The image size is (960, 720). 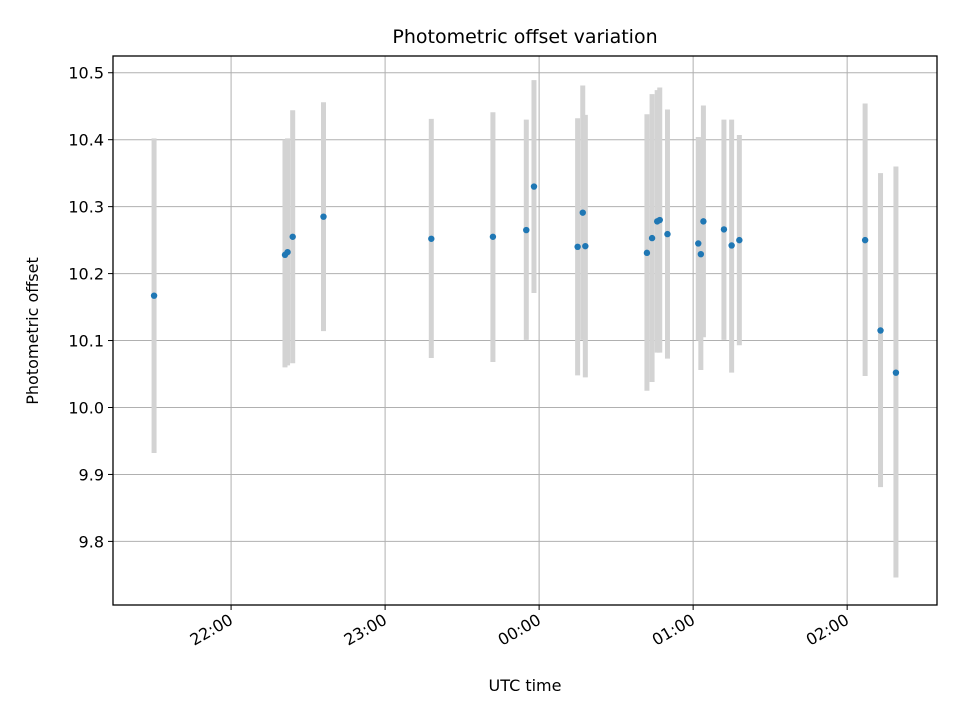 I want to click on y-tick-label: 10.5, so click(x=86, y=73).